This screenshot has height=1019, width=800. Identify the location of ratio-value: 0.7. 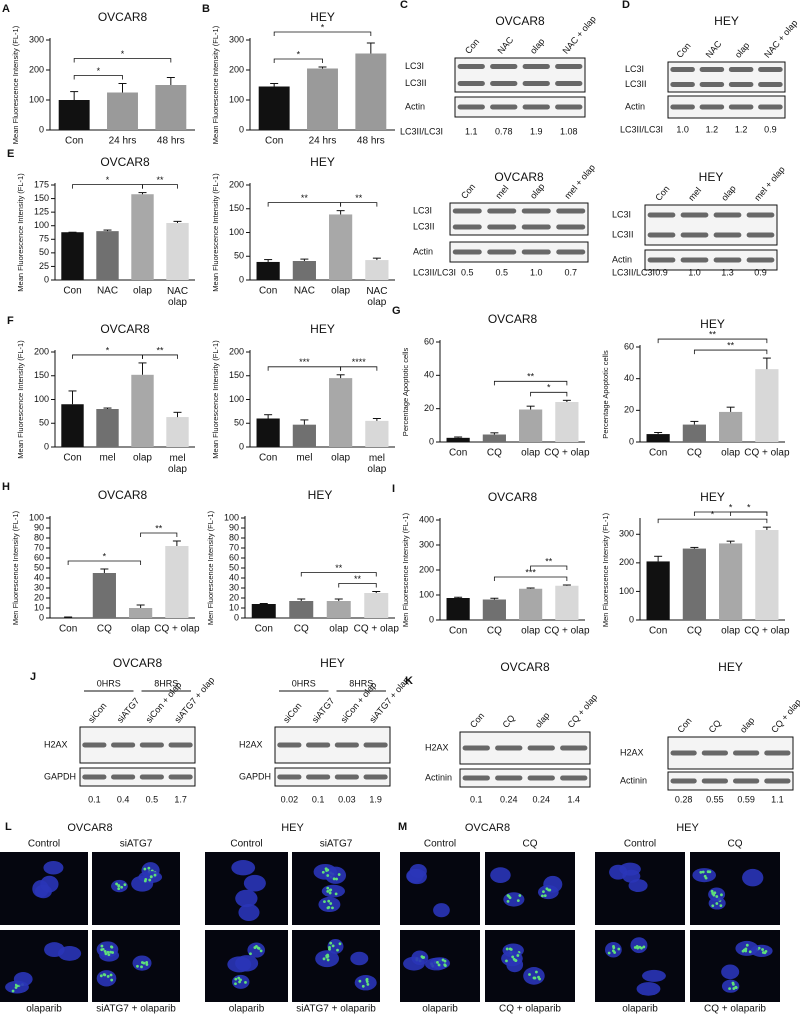
(570, 272).